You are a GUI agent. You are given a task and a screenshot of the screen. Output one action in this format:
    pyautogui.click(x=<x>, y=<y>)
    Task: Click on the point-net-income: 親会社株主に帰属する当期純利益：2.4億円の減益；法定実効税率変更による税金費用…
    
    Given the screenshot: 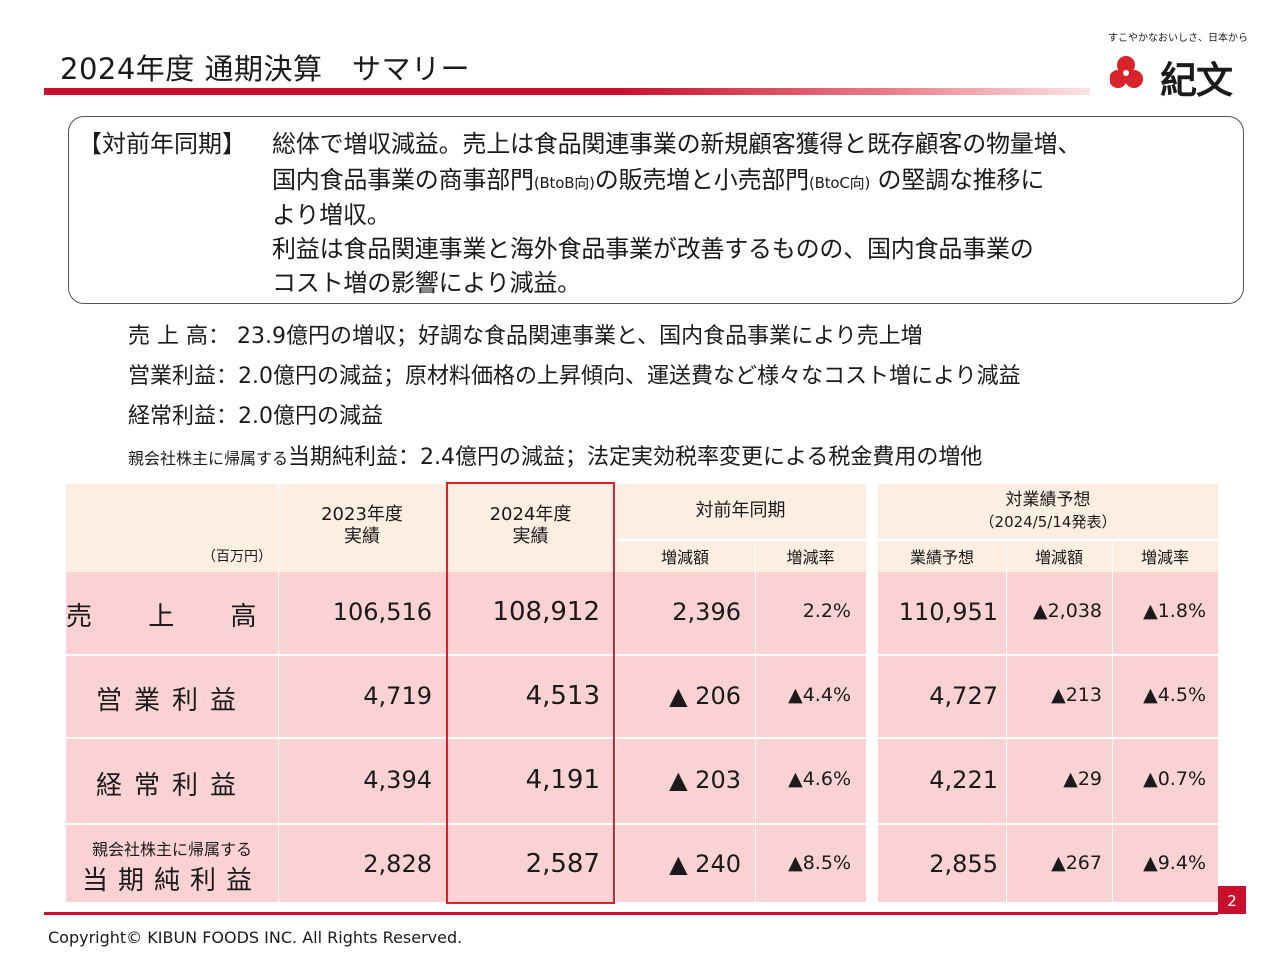 What is the action you would take?
    pyautogui.click(x=555, y=457)
    